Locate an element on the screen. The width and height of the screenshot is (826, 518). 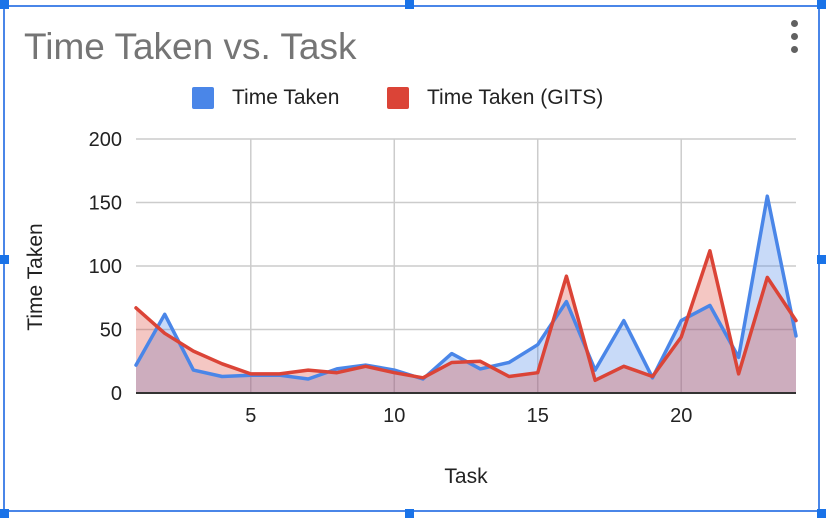
chart-title: Time Taken vs. Task is located at coordinates (190, 46).